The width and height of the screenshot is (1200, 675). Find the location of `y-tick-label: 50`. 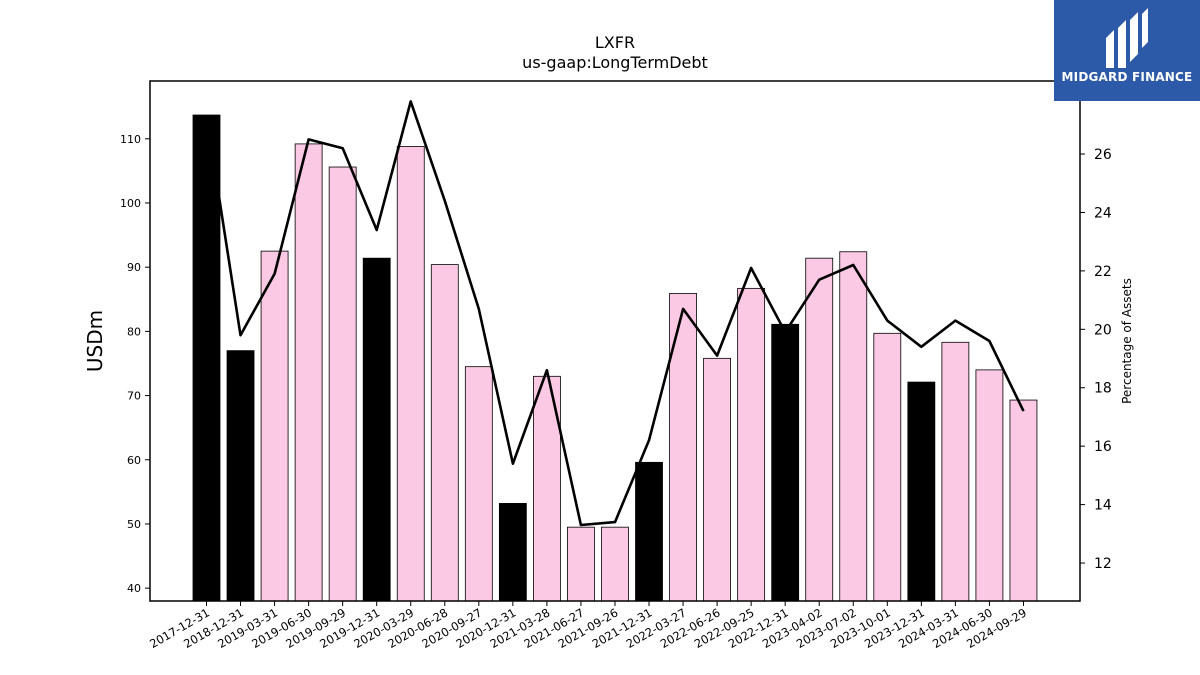

y-tick-label: 50 is located at coordinates (134, 524).